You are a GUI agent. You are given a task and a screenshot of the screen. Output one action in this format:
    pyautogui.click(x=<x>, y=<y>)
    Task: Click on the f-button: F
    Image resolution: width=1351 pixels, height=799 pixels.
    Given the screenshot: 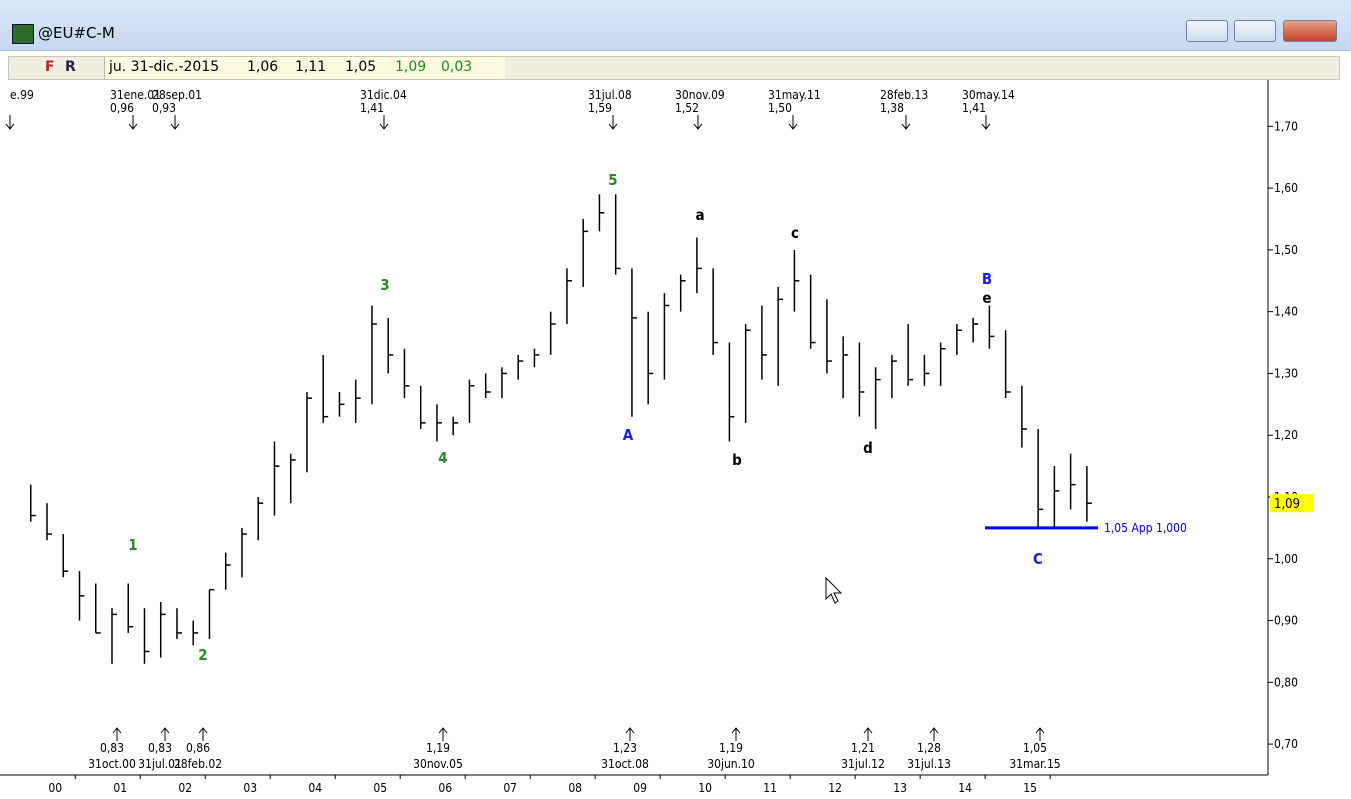 What is the action you would take?
    pyautogui.click(x=50, y=67)
    